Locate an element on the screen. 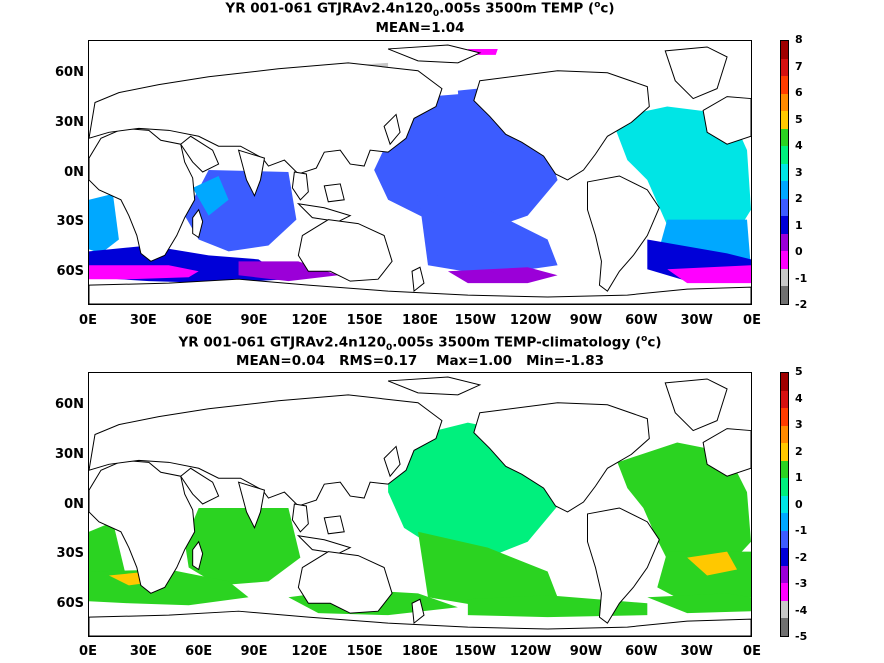  top-title-line2: MEAN=1.04 is located at coordinates (420, 28).